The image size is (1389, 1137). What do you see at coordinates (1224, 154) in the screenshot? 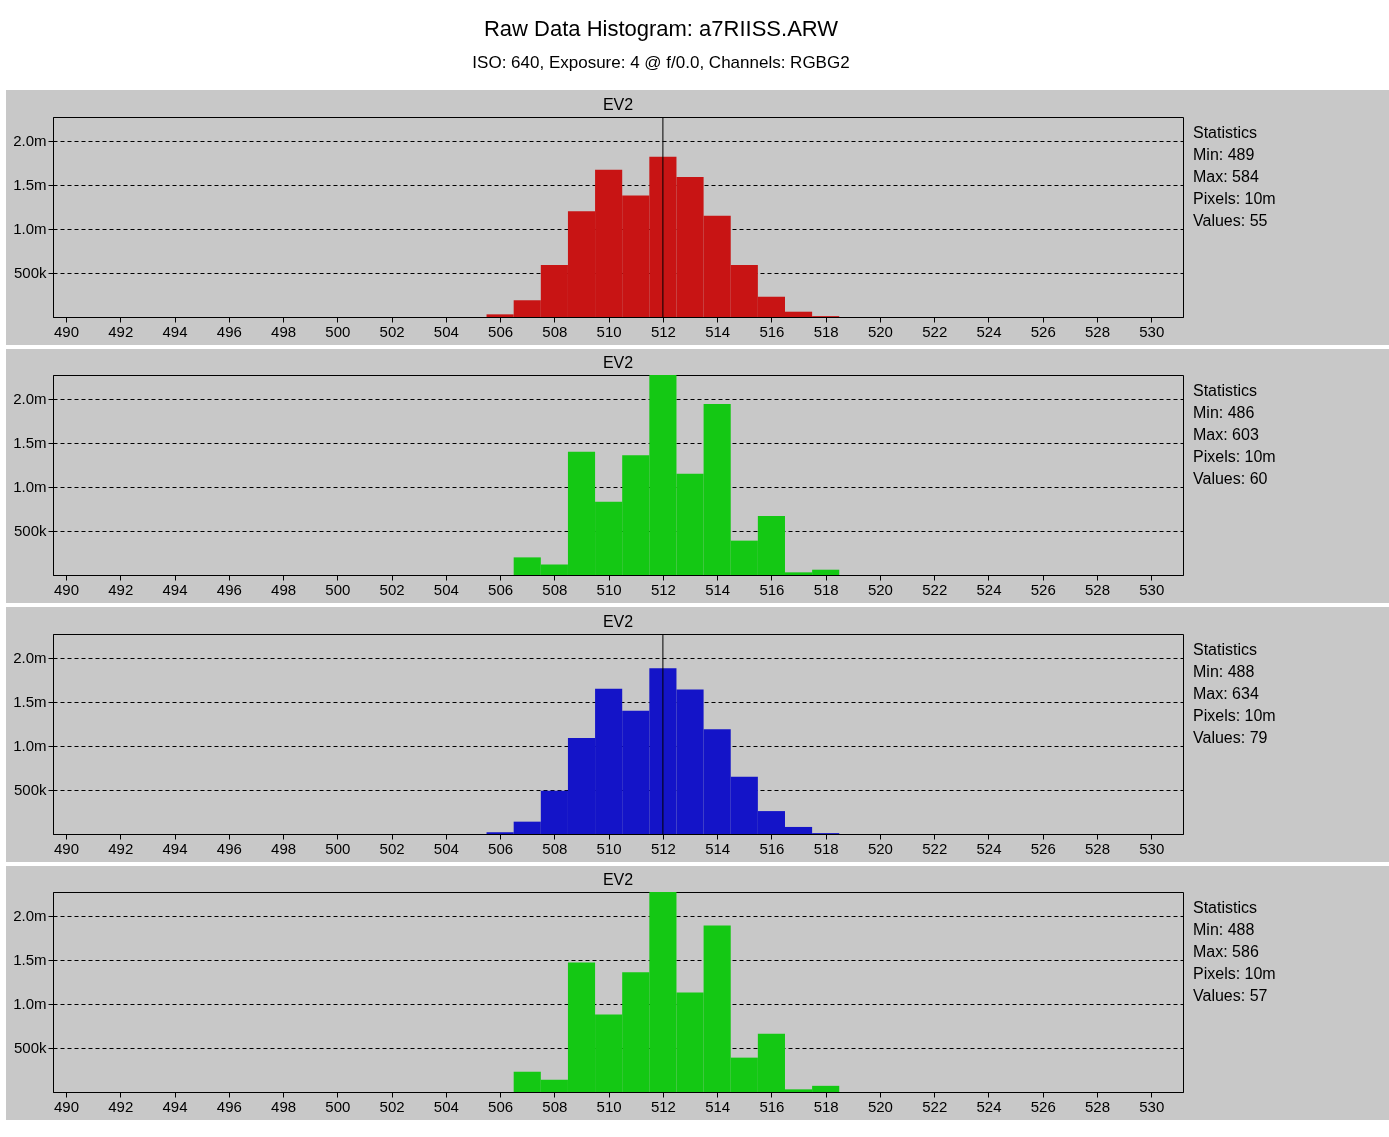
I see `text: Min: 489` at bounding box center [1224, 154].